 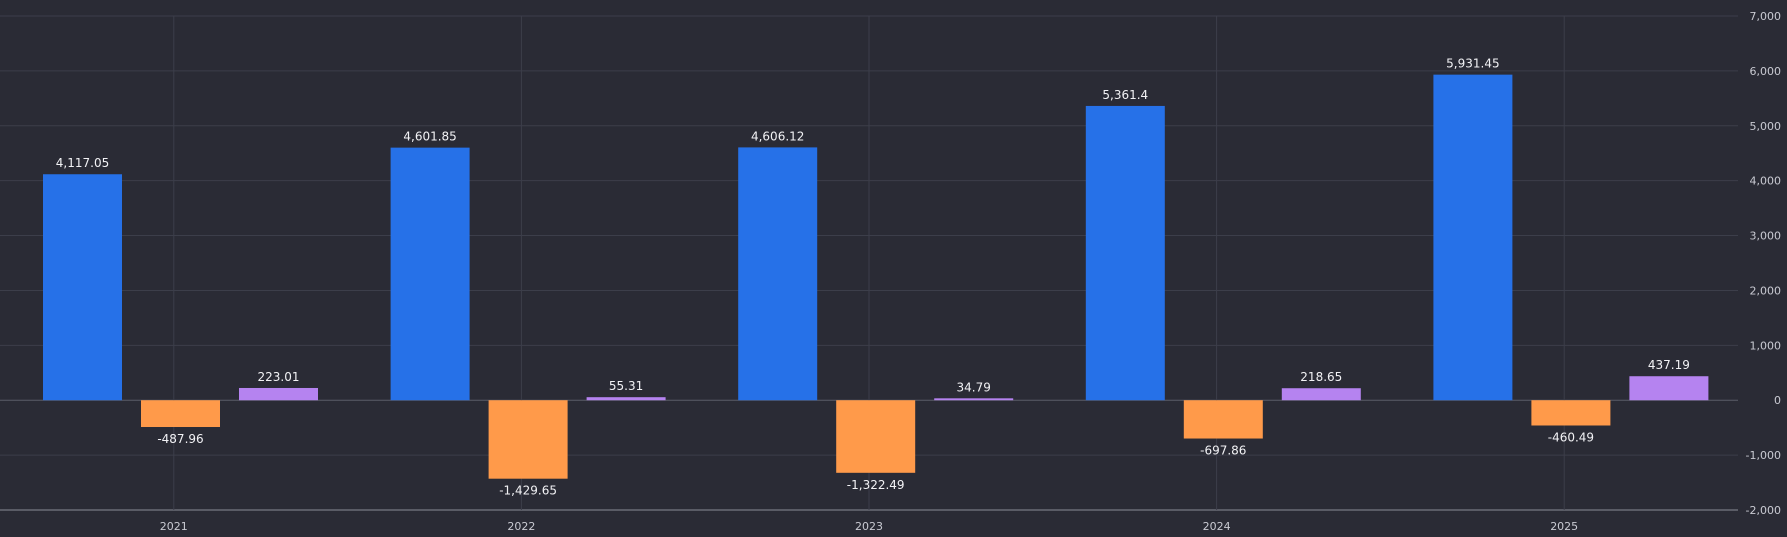 What do you see at coordinates (1125, 95) in the screenshot?
I see `data-label: 5,361.4` at bounding box center [1125, 95].